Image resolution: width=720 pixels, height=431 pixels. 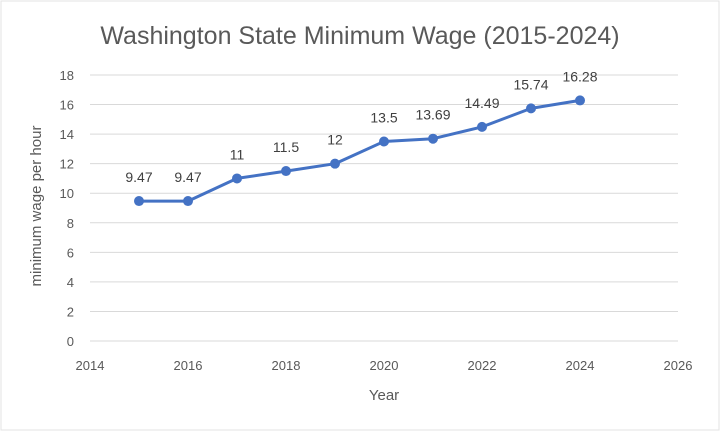 I want to click on y-axis-ticks: 0 2 4 6 8 10 12 14 16 18, so click(x=67, y=208).